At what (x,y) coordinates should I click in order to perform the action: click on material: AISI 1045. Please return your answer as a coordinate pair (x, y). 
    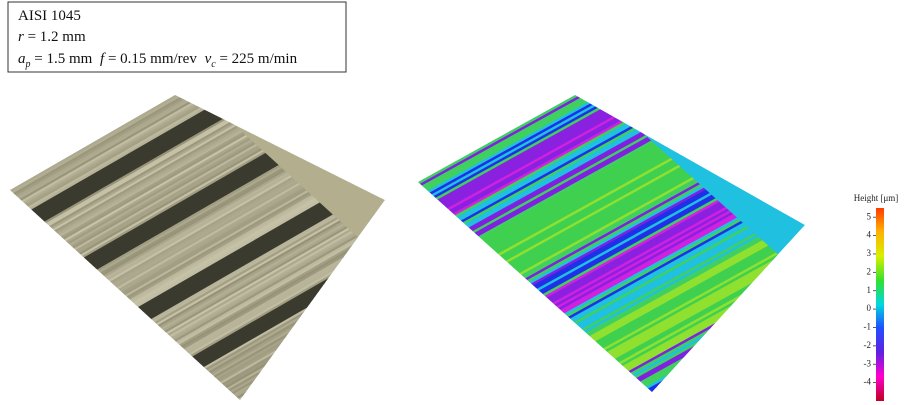
    Looking at the image, I should click on (49, 16).